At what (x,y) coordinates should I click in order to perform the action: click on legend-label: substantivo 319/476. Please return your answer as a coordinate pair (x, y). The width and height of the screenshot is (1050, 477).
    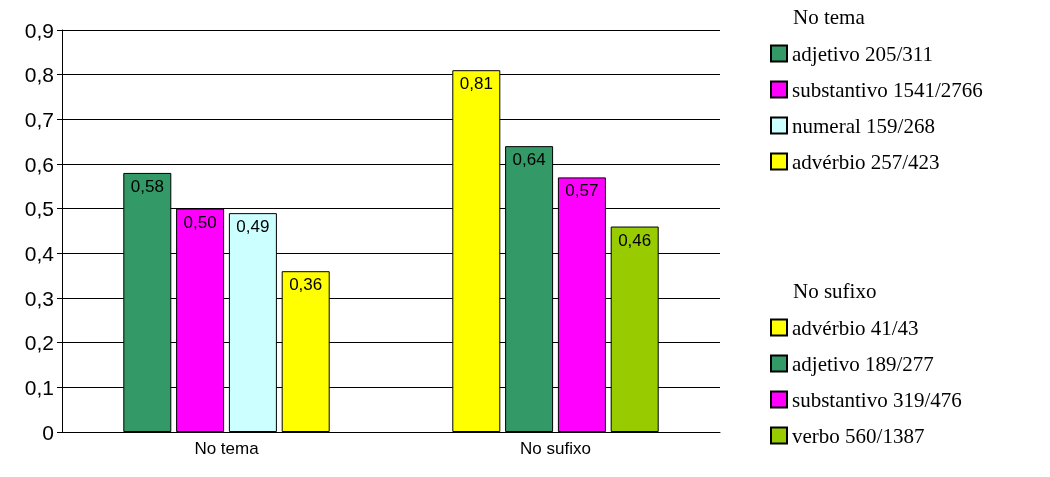
    Looking at the image, I should click on (877, 399).